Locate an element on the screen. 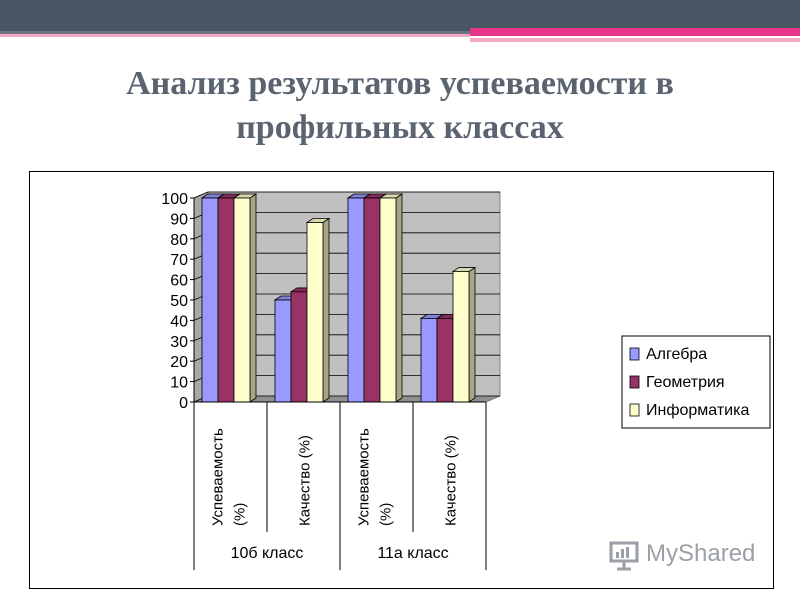 This screenshot has width=800, height=600. y-tick-label: 70 is located at coordinates (179, 260).